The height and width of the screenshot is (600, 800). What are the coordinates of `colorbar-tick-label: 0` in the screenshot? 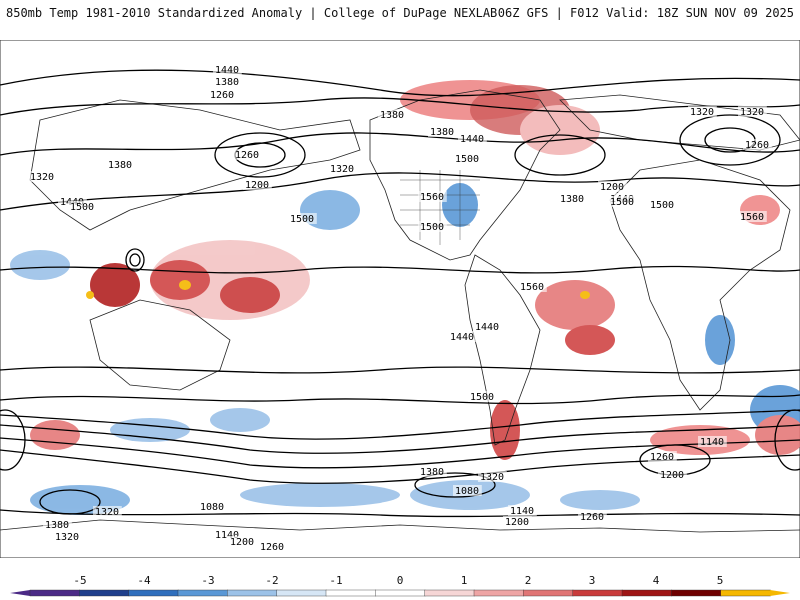 It's located at (400, 580).